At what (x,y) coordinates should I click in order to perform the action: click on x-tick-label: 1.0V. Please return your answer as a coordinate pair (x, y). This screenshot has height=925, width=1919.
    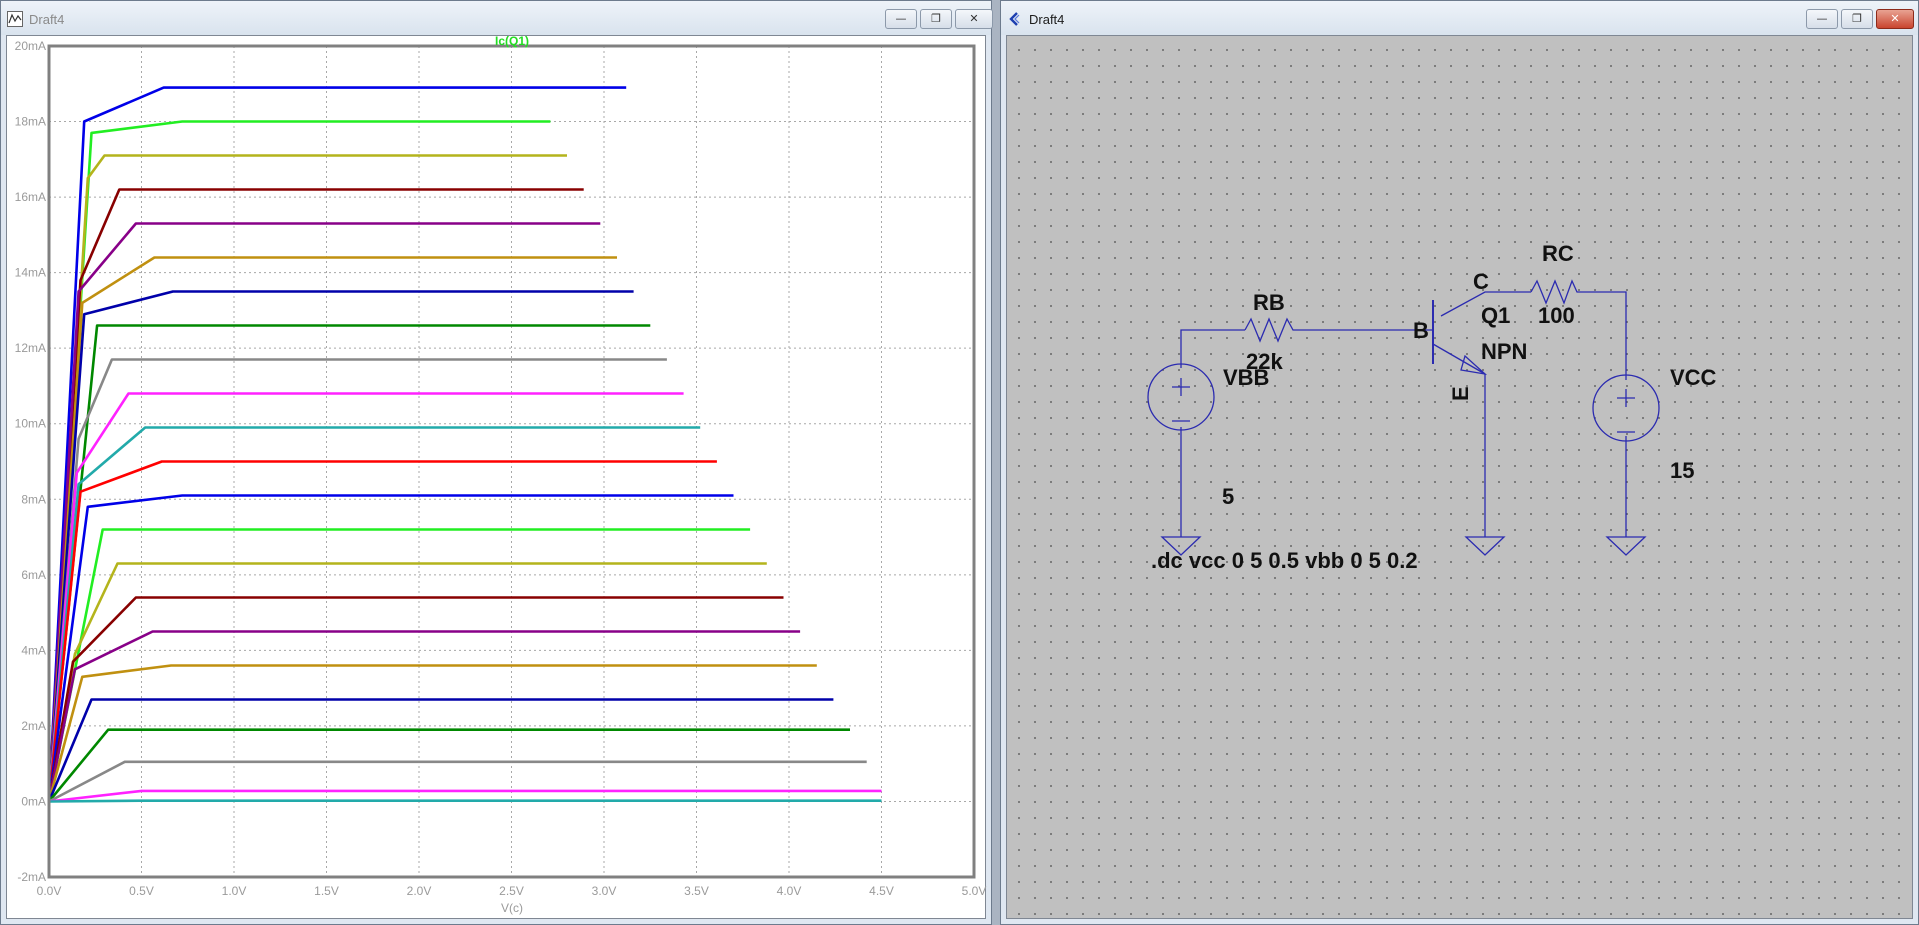
    Looking at the image, I should click on (234, 891).